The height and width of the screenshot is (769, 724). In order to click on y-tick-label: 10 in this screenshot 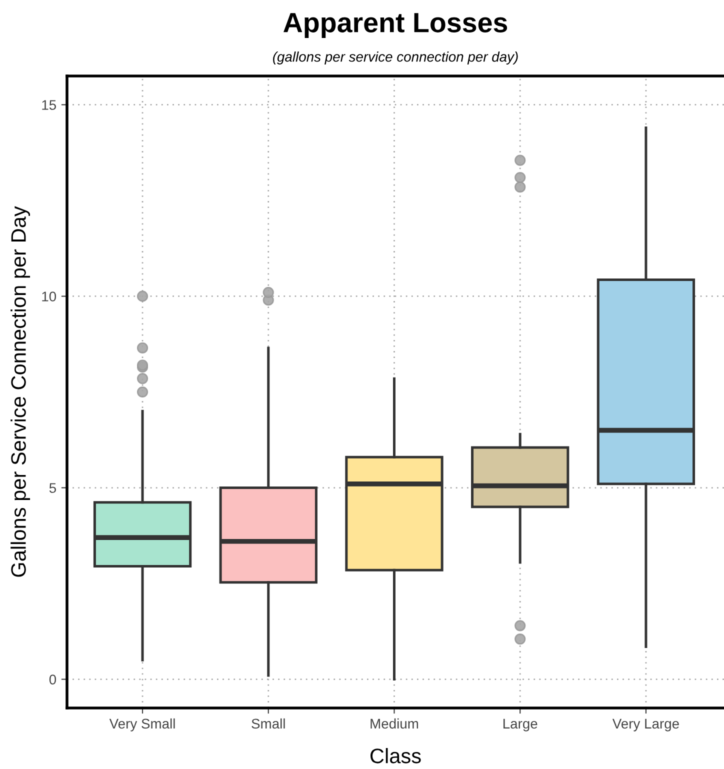, I will do `click(49, 297)`.